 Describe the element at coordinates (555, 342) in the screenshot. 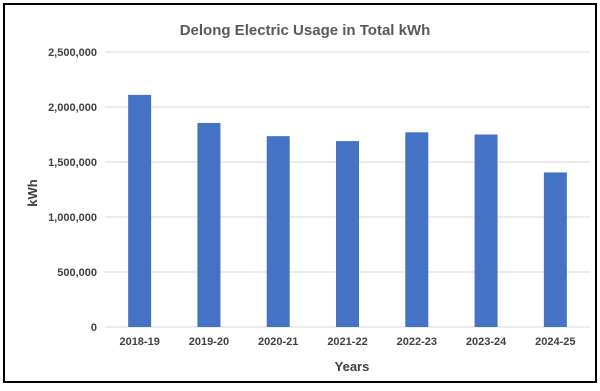

I see `x-tick-label: 2024-25` at that location.